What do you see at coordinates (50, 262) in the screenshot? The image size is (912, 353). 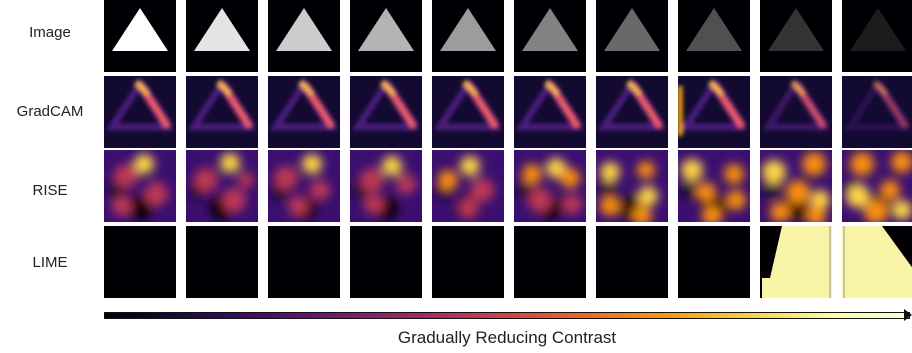 I see `row-label-lime: LIME` at bounding box center [50, 262].